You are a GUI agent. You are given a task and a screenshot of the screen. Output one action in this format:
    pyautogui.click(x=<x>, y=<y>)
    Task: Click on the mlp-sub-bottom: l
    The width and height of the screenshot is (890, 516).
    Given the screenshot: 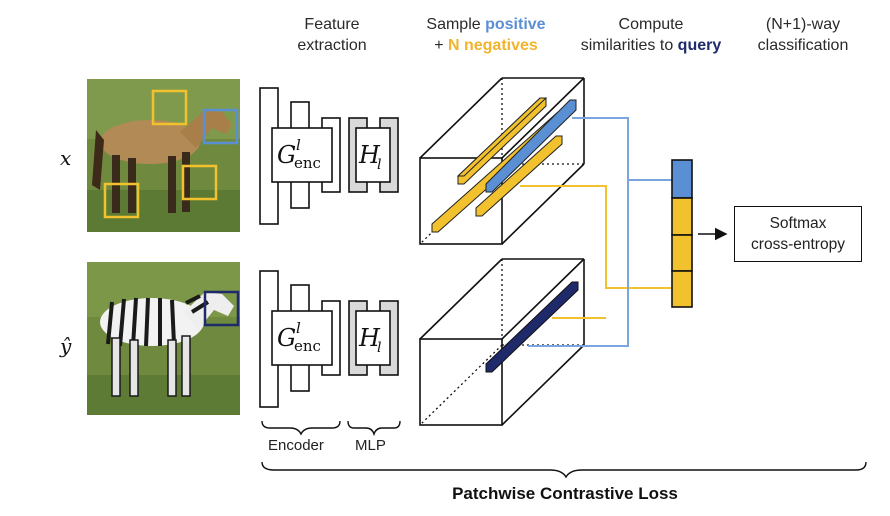 What is the action you would take?
    pyautogui.click(x=379, y=348)
    